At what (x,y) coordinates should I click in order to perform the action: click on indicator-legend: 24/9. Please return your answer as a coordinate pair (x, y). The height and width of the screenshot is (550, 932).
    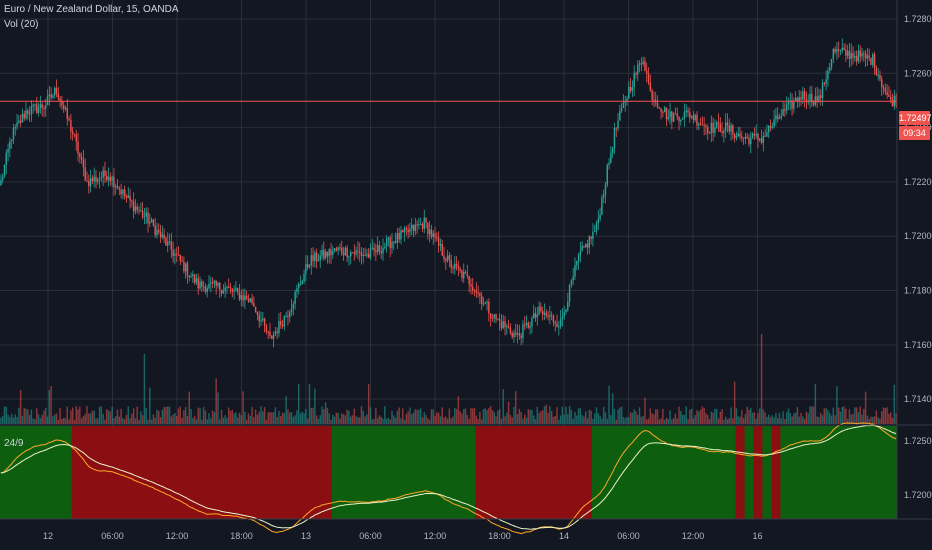
    Looking at the image, I should click on (14, 443).